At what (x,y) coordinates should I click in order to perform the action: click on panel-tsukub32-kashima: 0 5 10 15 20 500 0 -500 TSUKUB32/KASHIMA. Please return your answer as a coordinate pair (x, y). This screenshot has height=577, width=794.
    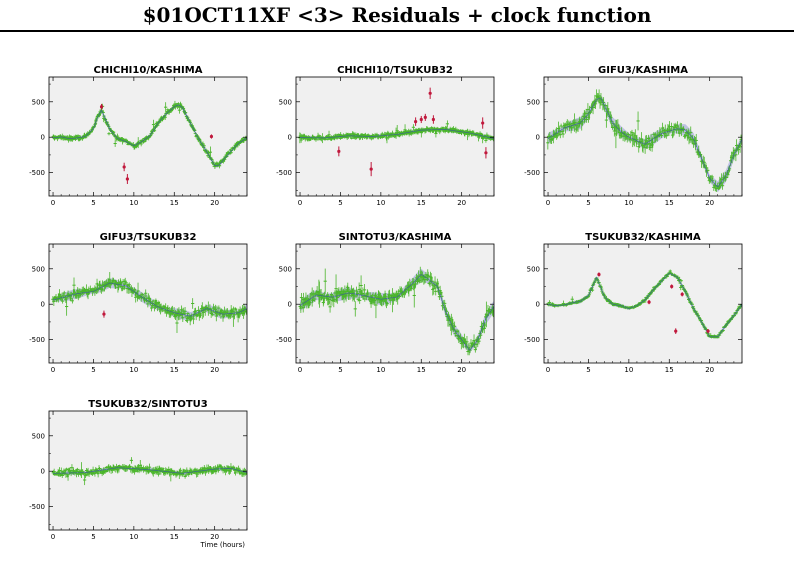
    Looking at the image, I should click on (633, 303).